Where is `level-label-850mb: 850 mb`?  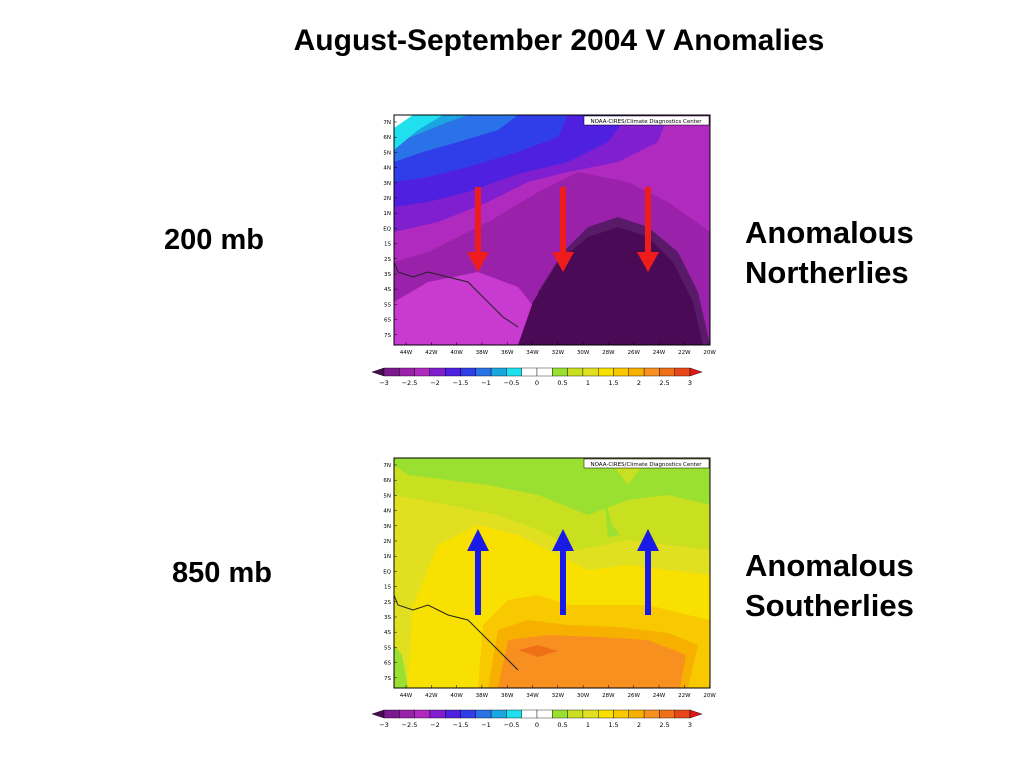 level-label-850mb: 850 mb is located at coordinates (222, 573).